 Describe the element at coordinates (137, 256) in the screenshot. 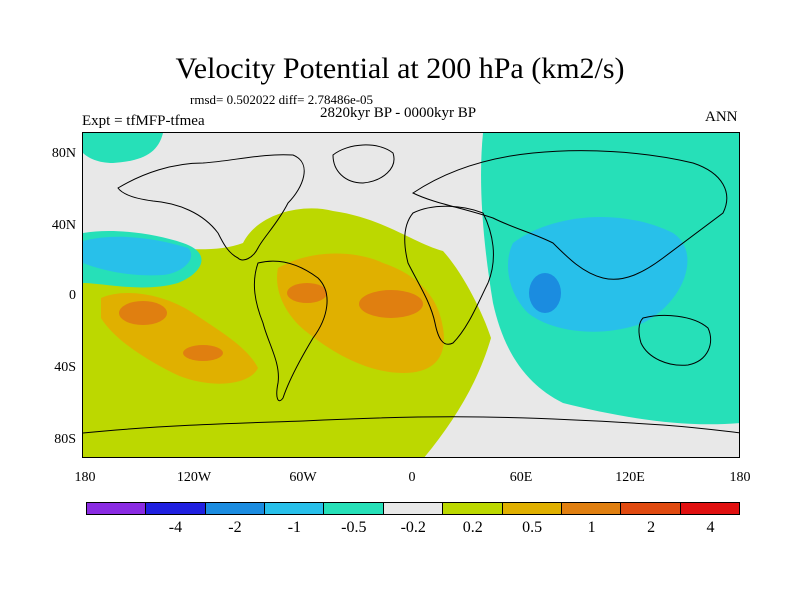

I see `strong-negative-east-pacific` at that location.